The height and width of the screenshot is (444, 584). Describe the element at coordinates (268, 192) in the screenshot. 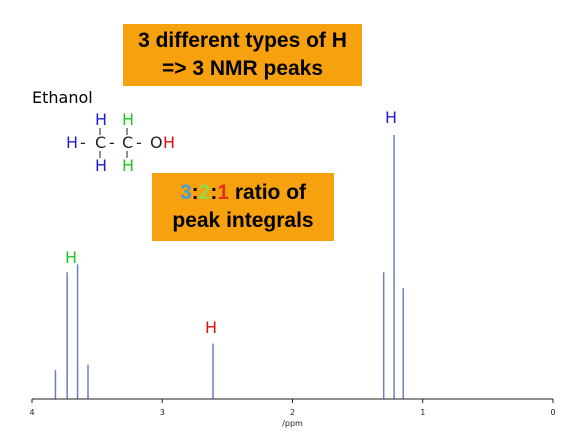

I see `ratio-text: ratio of` at that location.